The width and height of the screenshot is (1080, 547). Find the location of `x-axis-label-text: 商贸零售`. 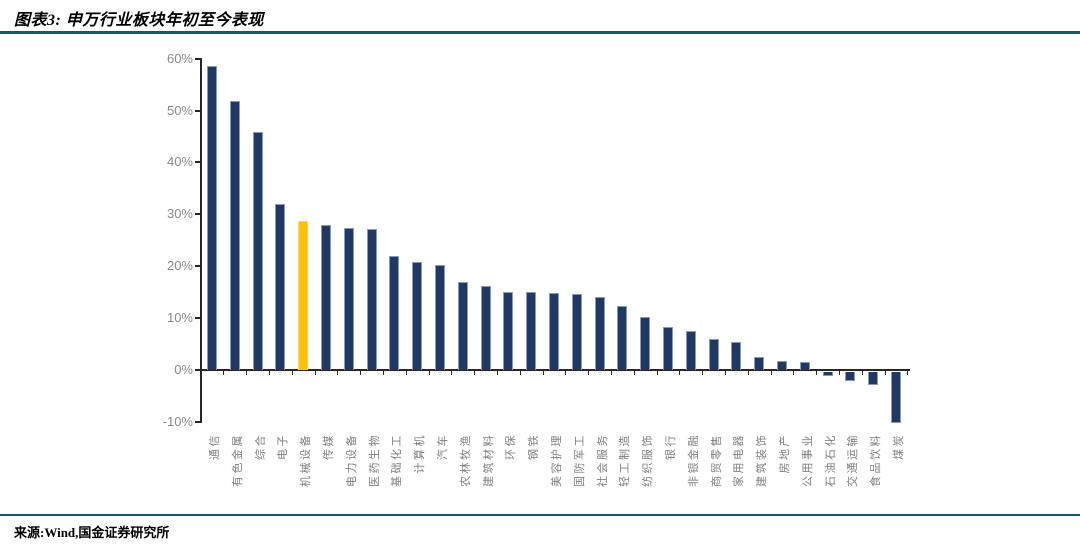

x-axis-label-text: 商贸零售 is located at coordinates (716, 460).